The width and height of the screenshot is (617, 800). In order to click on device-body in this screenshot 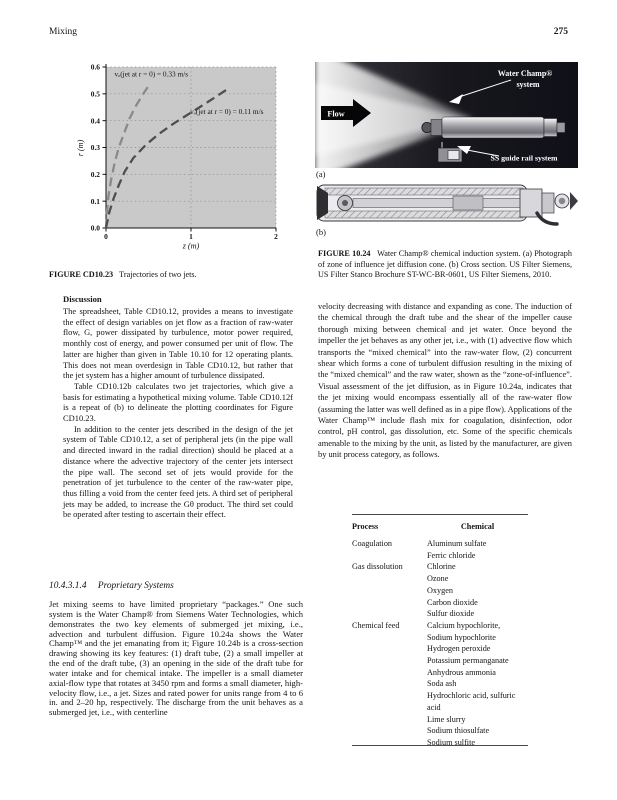, I will do `click(493, 127)`.